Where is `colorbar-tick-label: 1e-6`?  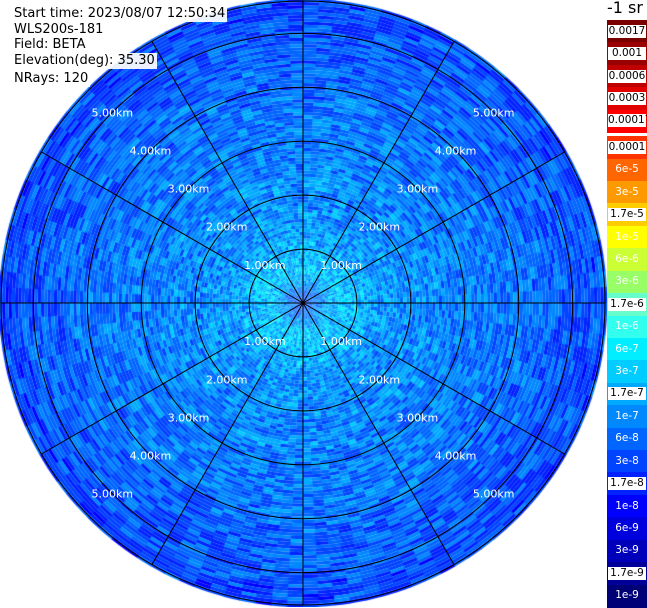 colorbar-tick-label: 1e-6 is located at coordinates (627, 326).